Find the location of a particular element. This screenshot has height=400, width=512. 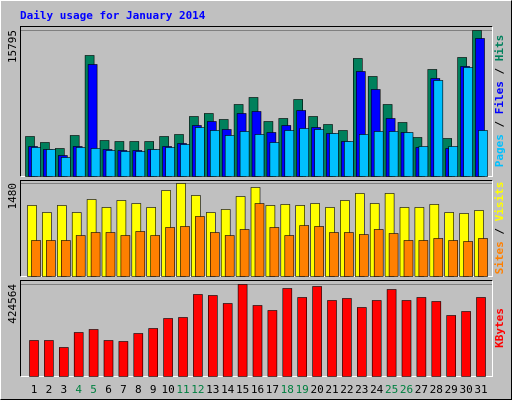

chart-title: Daily usage for January 2014 is located at coordinates (113, 15).